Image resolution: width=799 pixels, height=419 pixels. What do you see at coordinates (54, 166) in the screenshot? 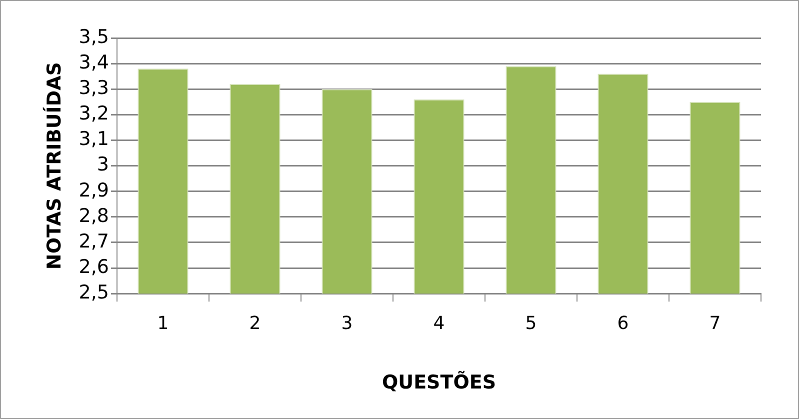
I see `y-axis-title: NOTAS ATRIBUÍDAS` at bounding box center [54, 166].